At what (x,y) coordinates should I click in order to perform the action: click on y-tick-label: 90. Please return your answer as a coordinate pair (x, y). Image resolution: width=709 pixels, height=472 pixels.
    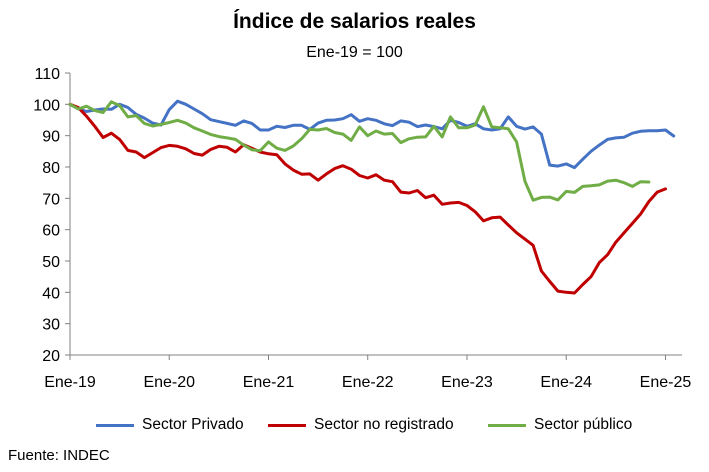
    Looking at the image, I should click on (51, 137).